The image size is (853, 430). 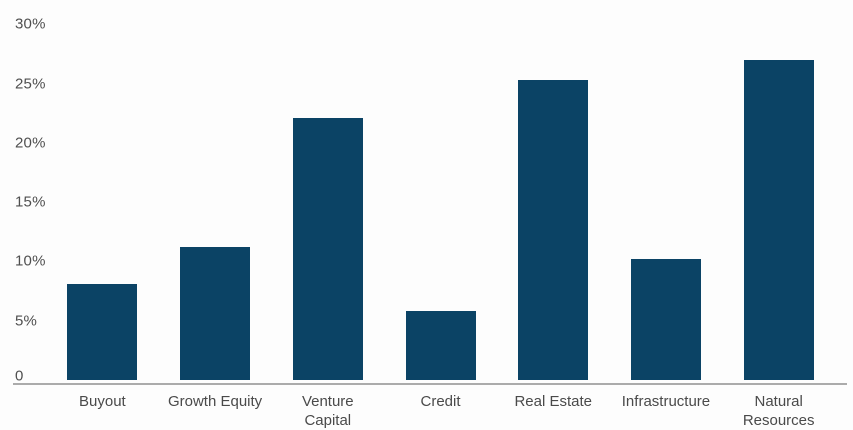 What do you see at coordinates (30, 261) in the screenshot?
I see `y-axis-tick-label: 10%` at bounding box center [30, 261].